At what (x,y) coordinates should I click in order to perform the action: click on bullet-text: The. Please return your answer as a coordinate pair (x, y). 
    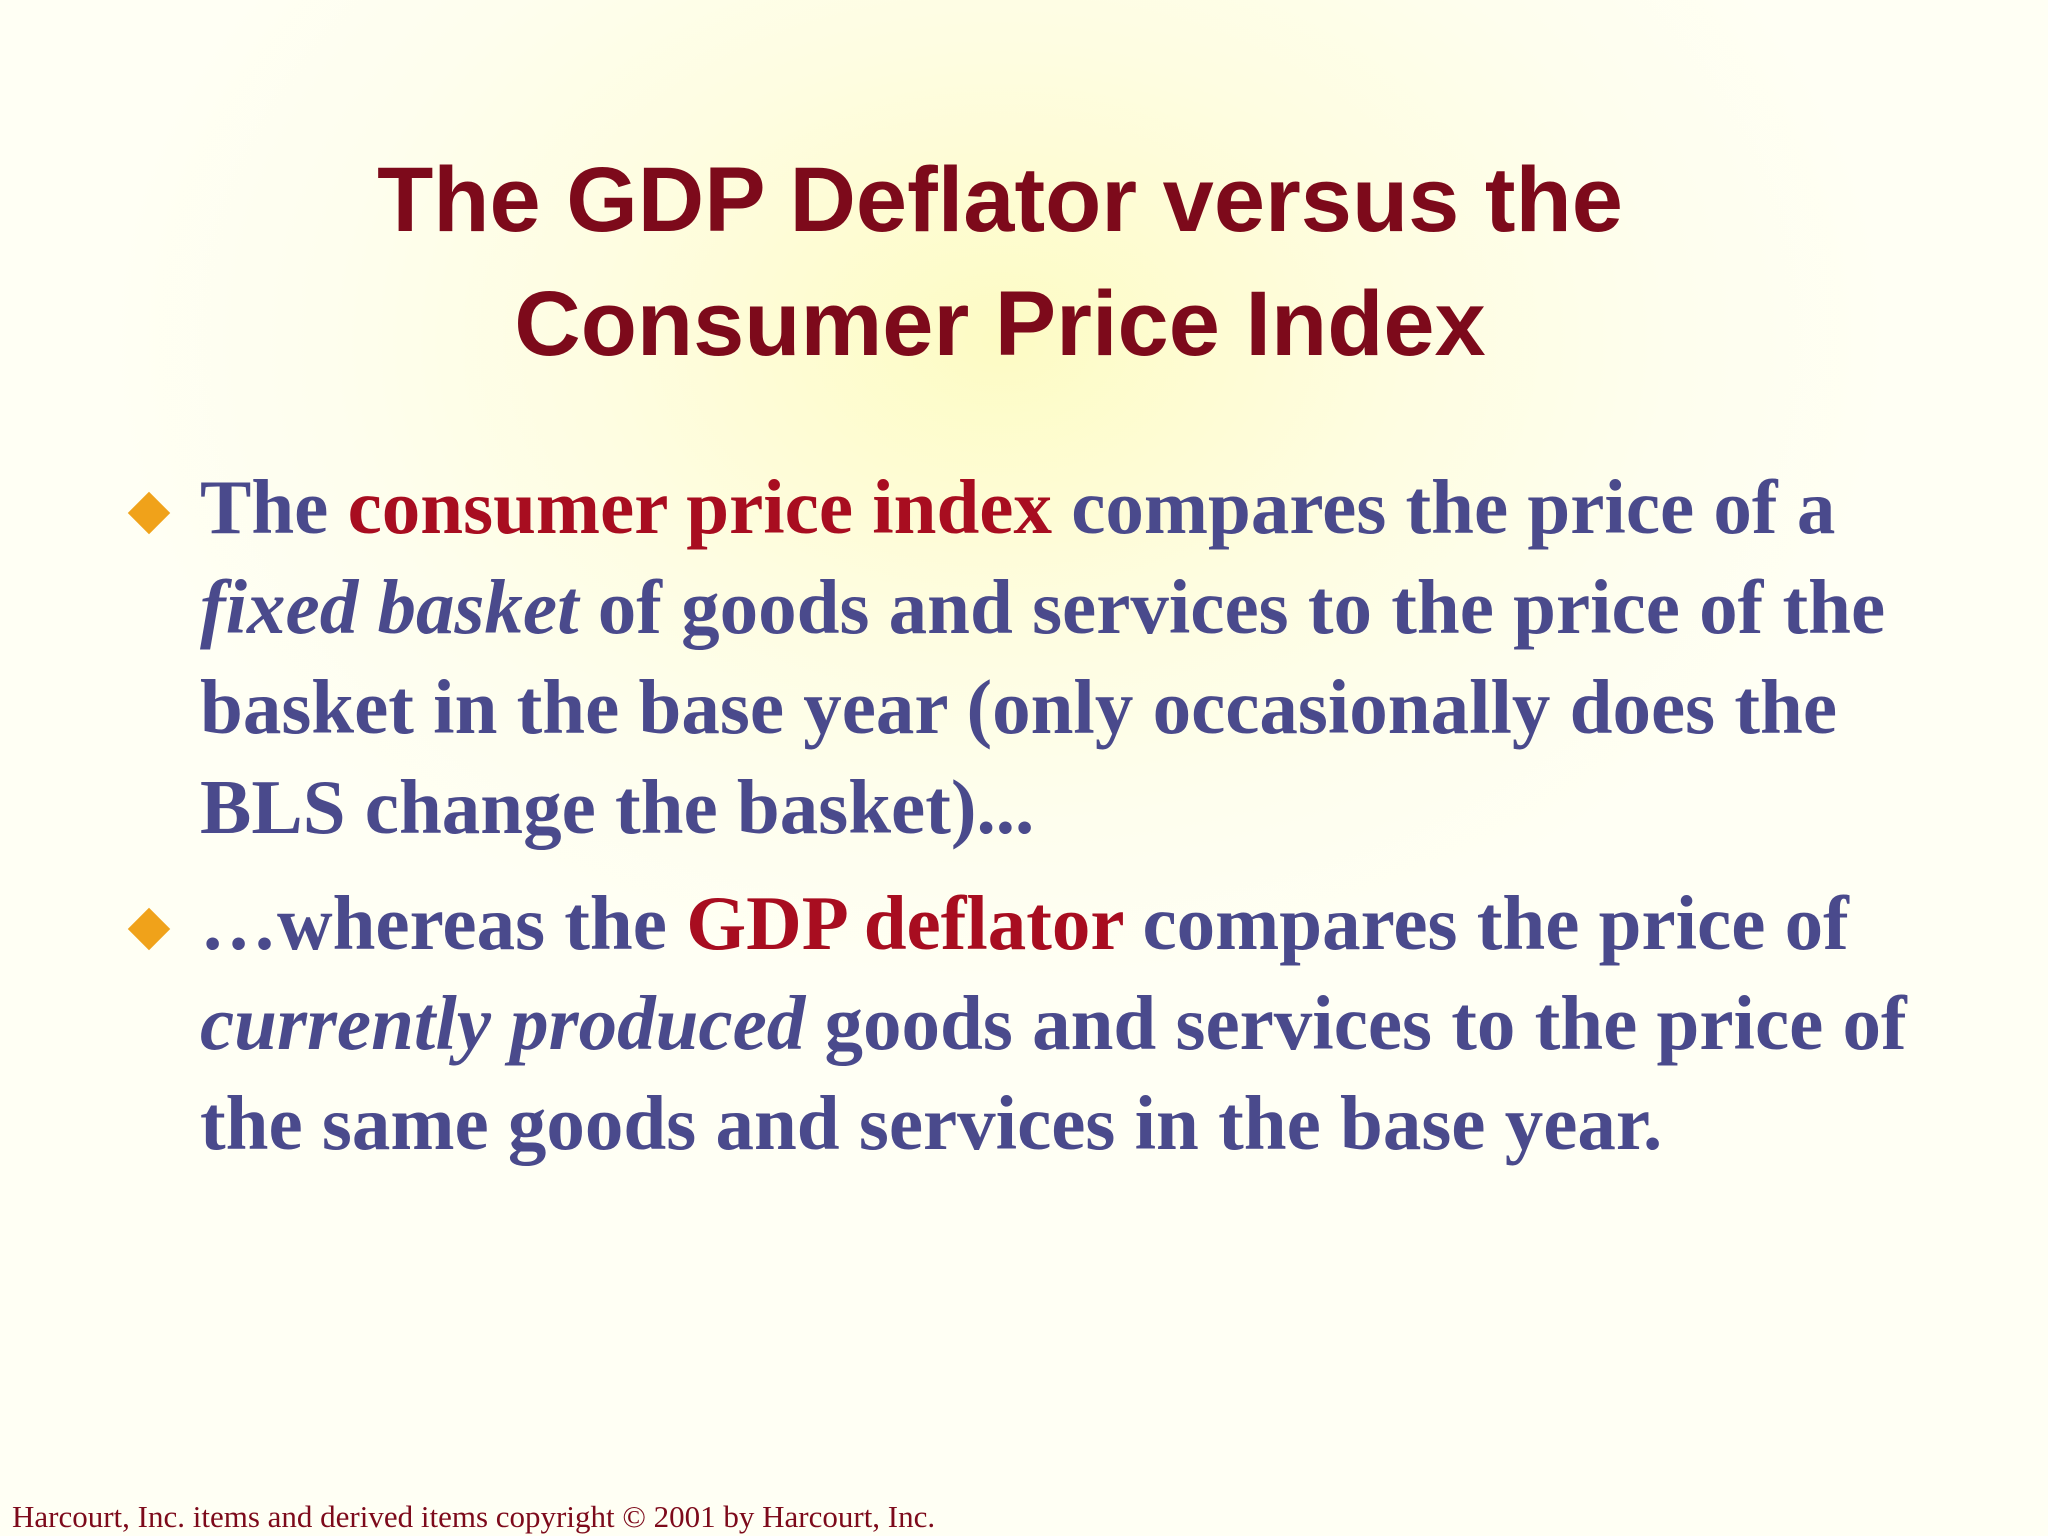
    Looking at the image, I should click on (274, 507).